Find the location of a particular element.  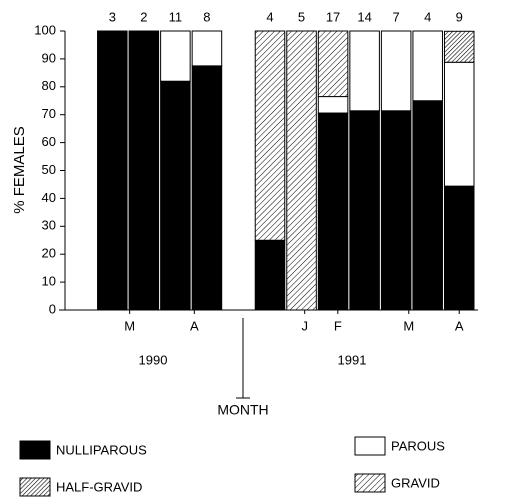

count-label: 9 is located at coordinates (459, 16).